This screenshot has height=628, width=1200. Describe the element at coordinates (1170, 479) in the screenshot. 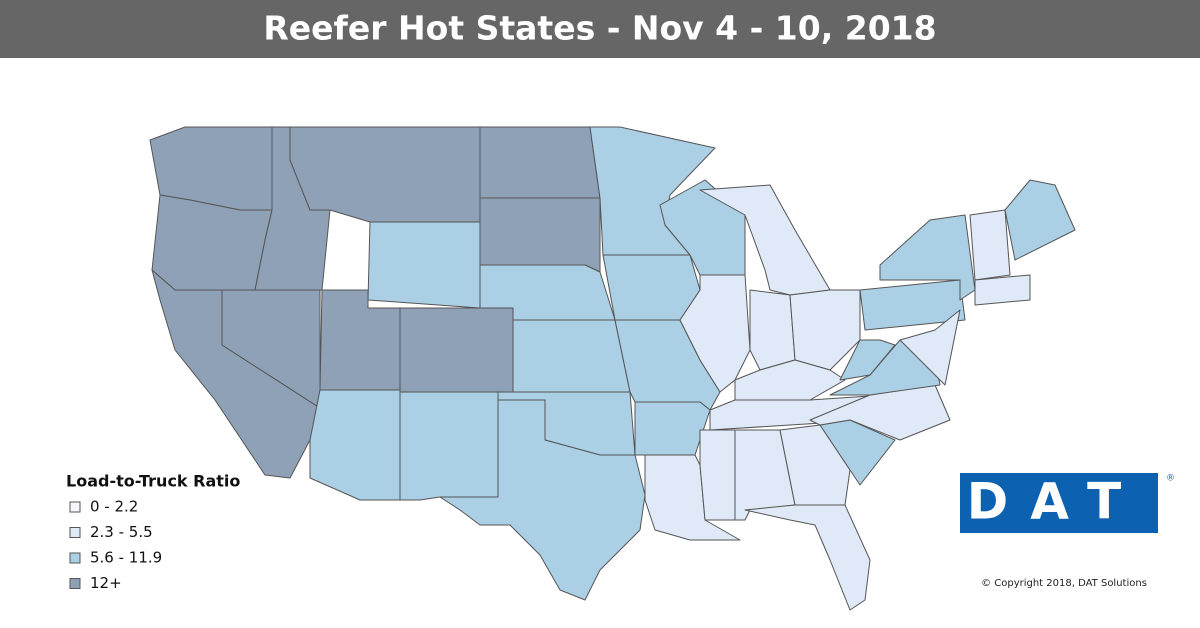

I see `logo-mark: ®` at that location.